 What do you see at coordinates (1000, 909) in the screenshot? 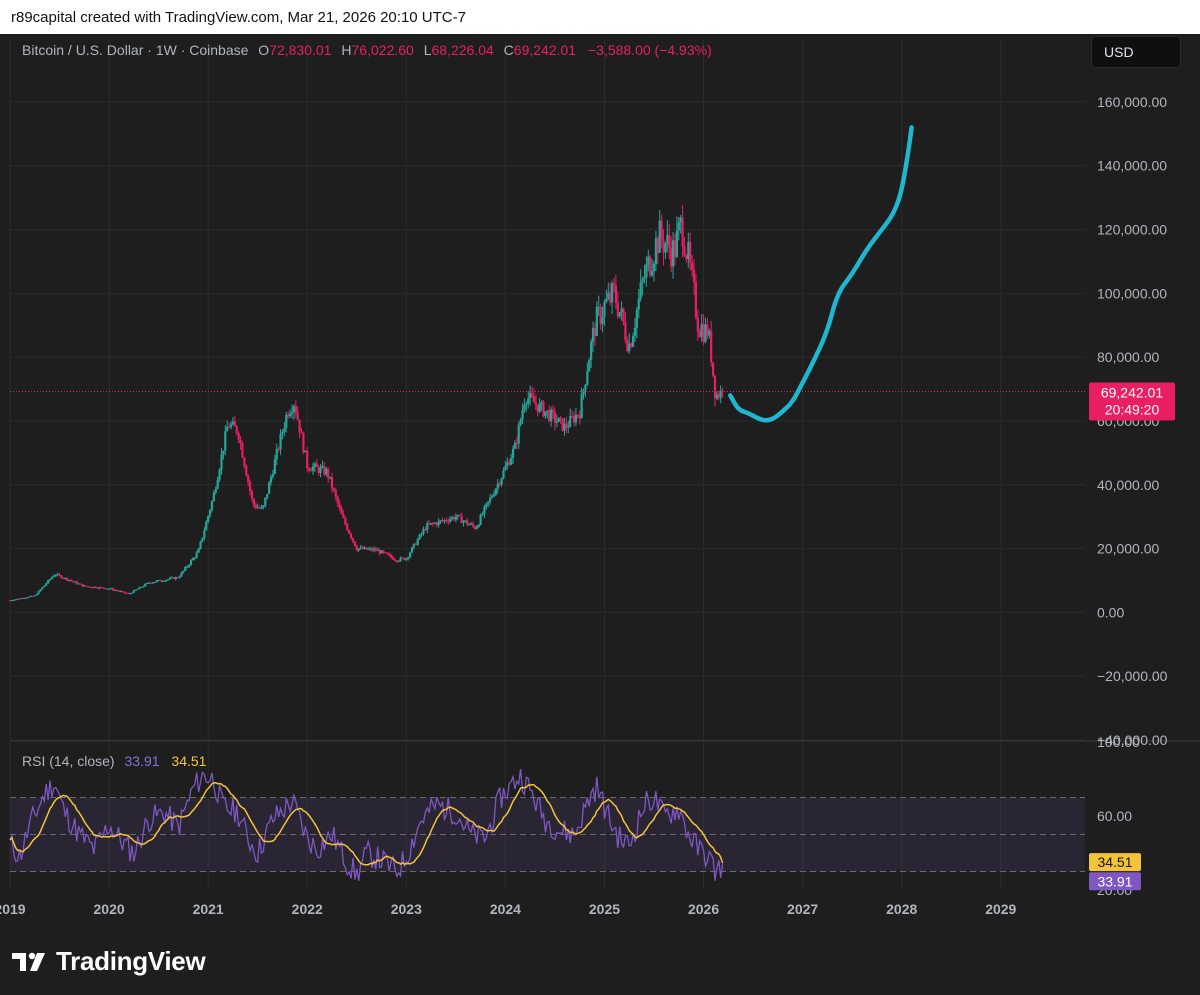
I see `x-tick-label: 2029` at bounding box center [1000, 909].